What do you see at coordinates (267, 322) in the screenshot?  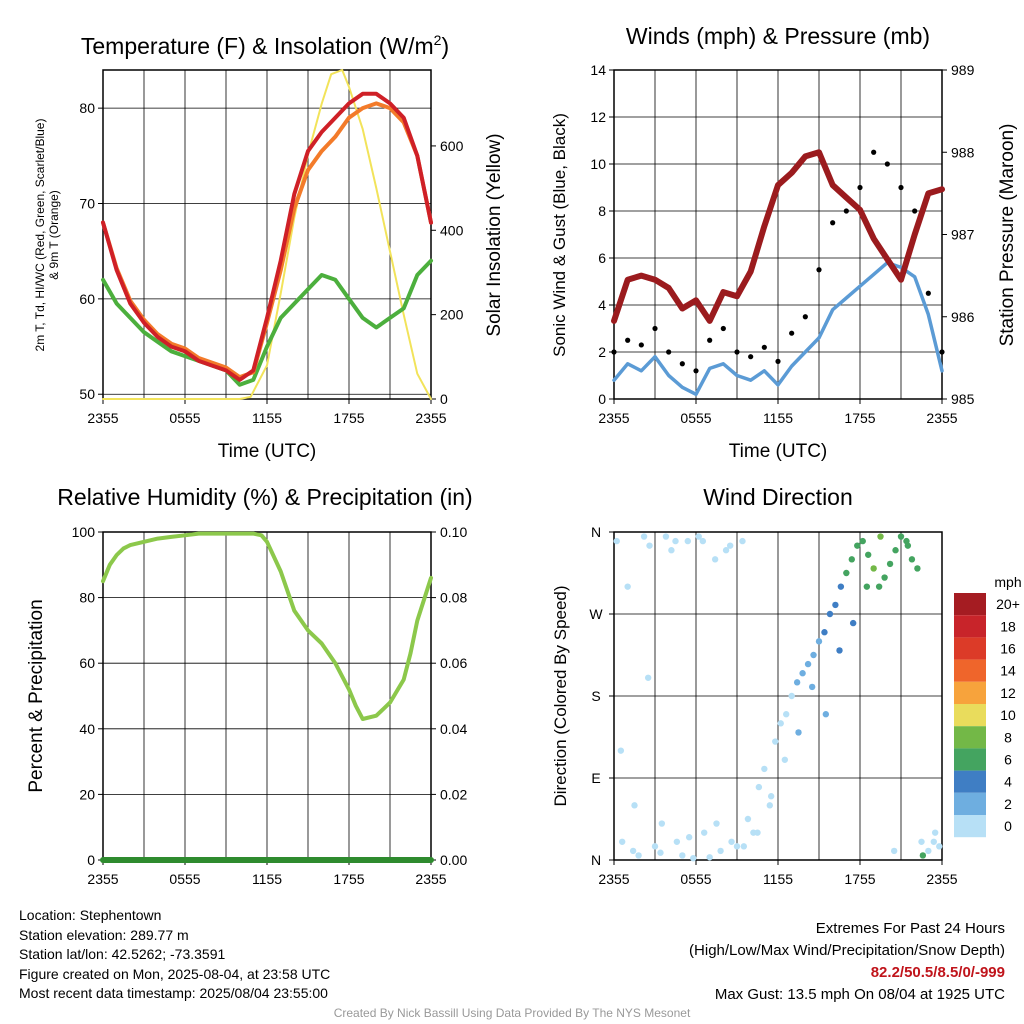 I see `dewpoint-line` at bounding box center [267, 322].